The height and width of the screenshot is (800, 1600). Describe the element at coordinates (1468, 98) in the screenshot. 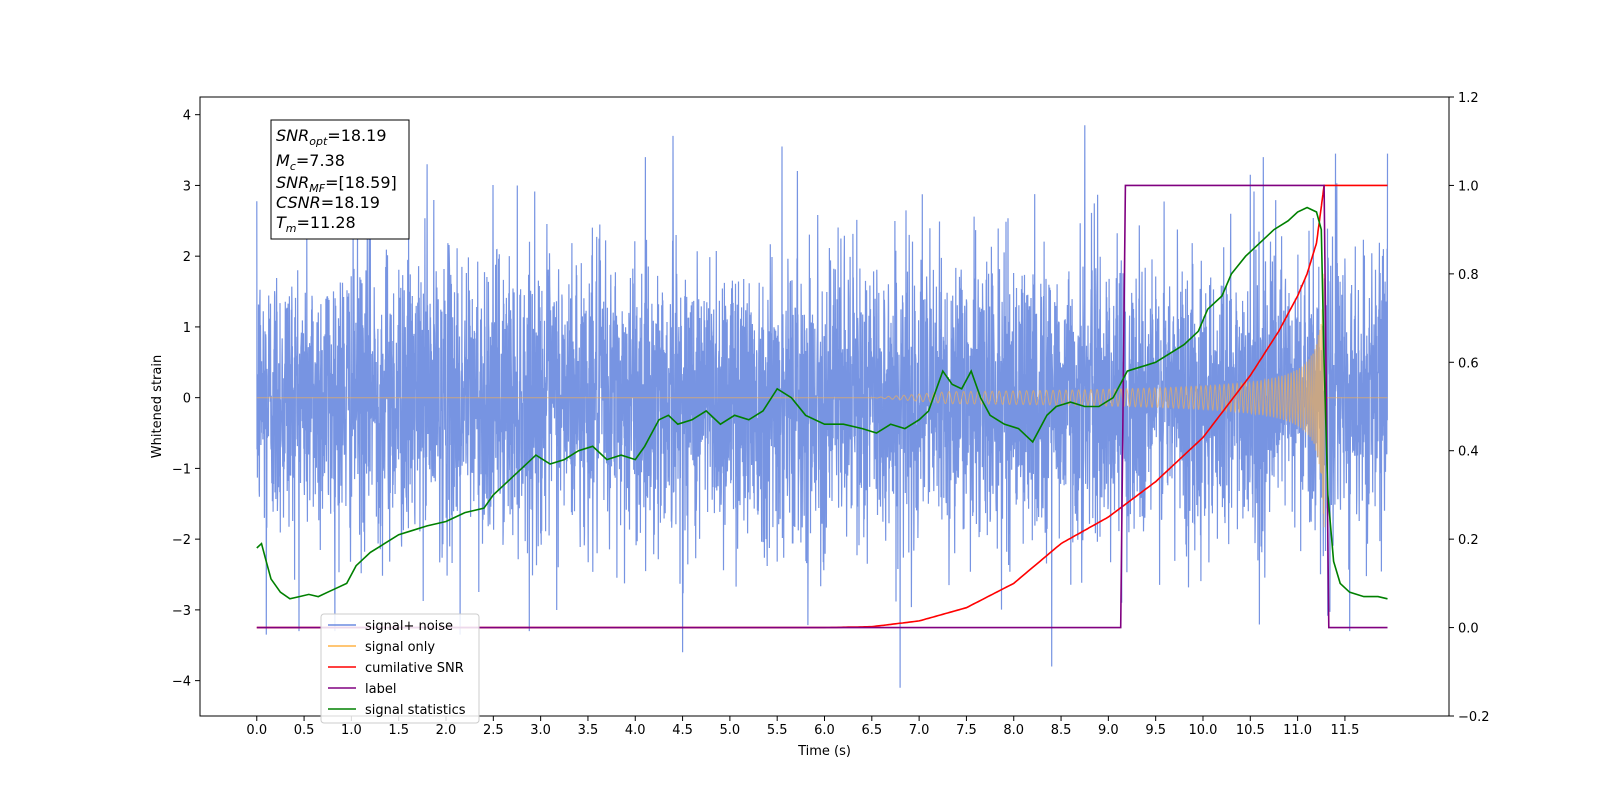

I see `y-tick-label-right: 1.2` at that location.